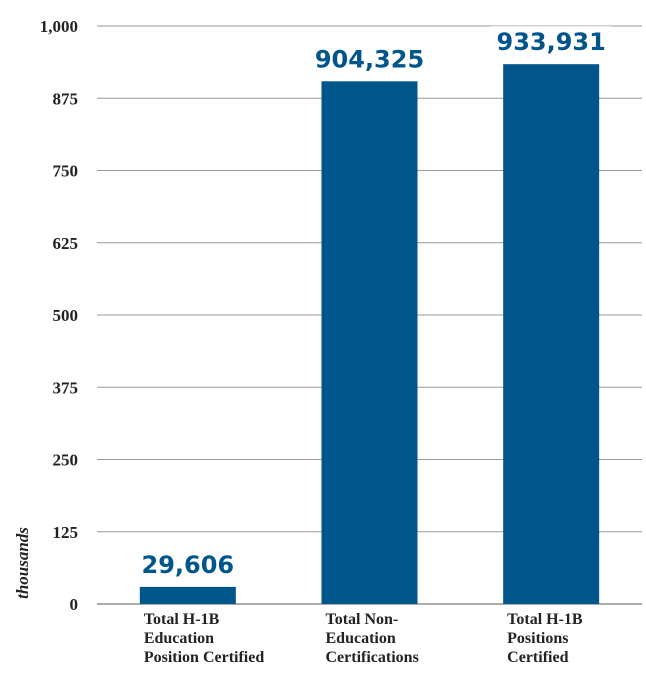  Describe the element at coordinates (22, 563) in the screenshot. I see `y-axis-label: thousands` at that location.